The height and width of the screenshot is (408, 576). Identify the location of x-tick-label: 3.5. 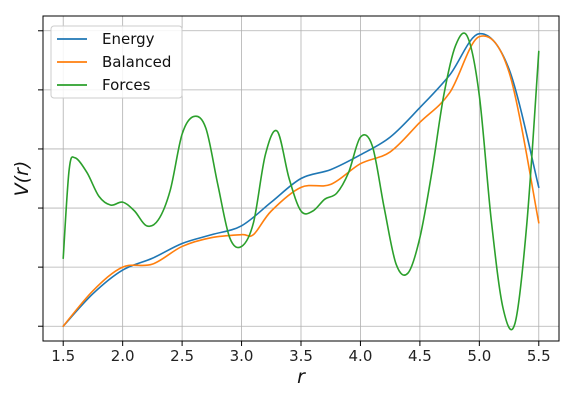
(301, 356).